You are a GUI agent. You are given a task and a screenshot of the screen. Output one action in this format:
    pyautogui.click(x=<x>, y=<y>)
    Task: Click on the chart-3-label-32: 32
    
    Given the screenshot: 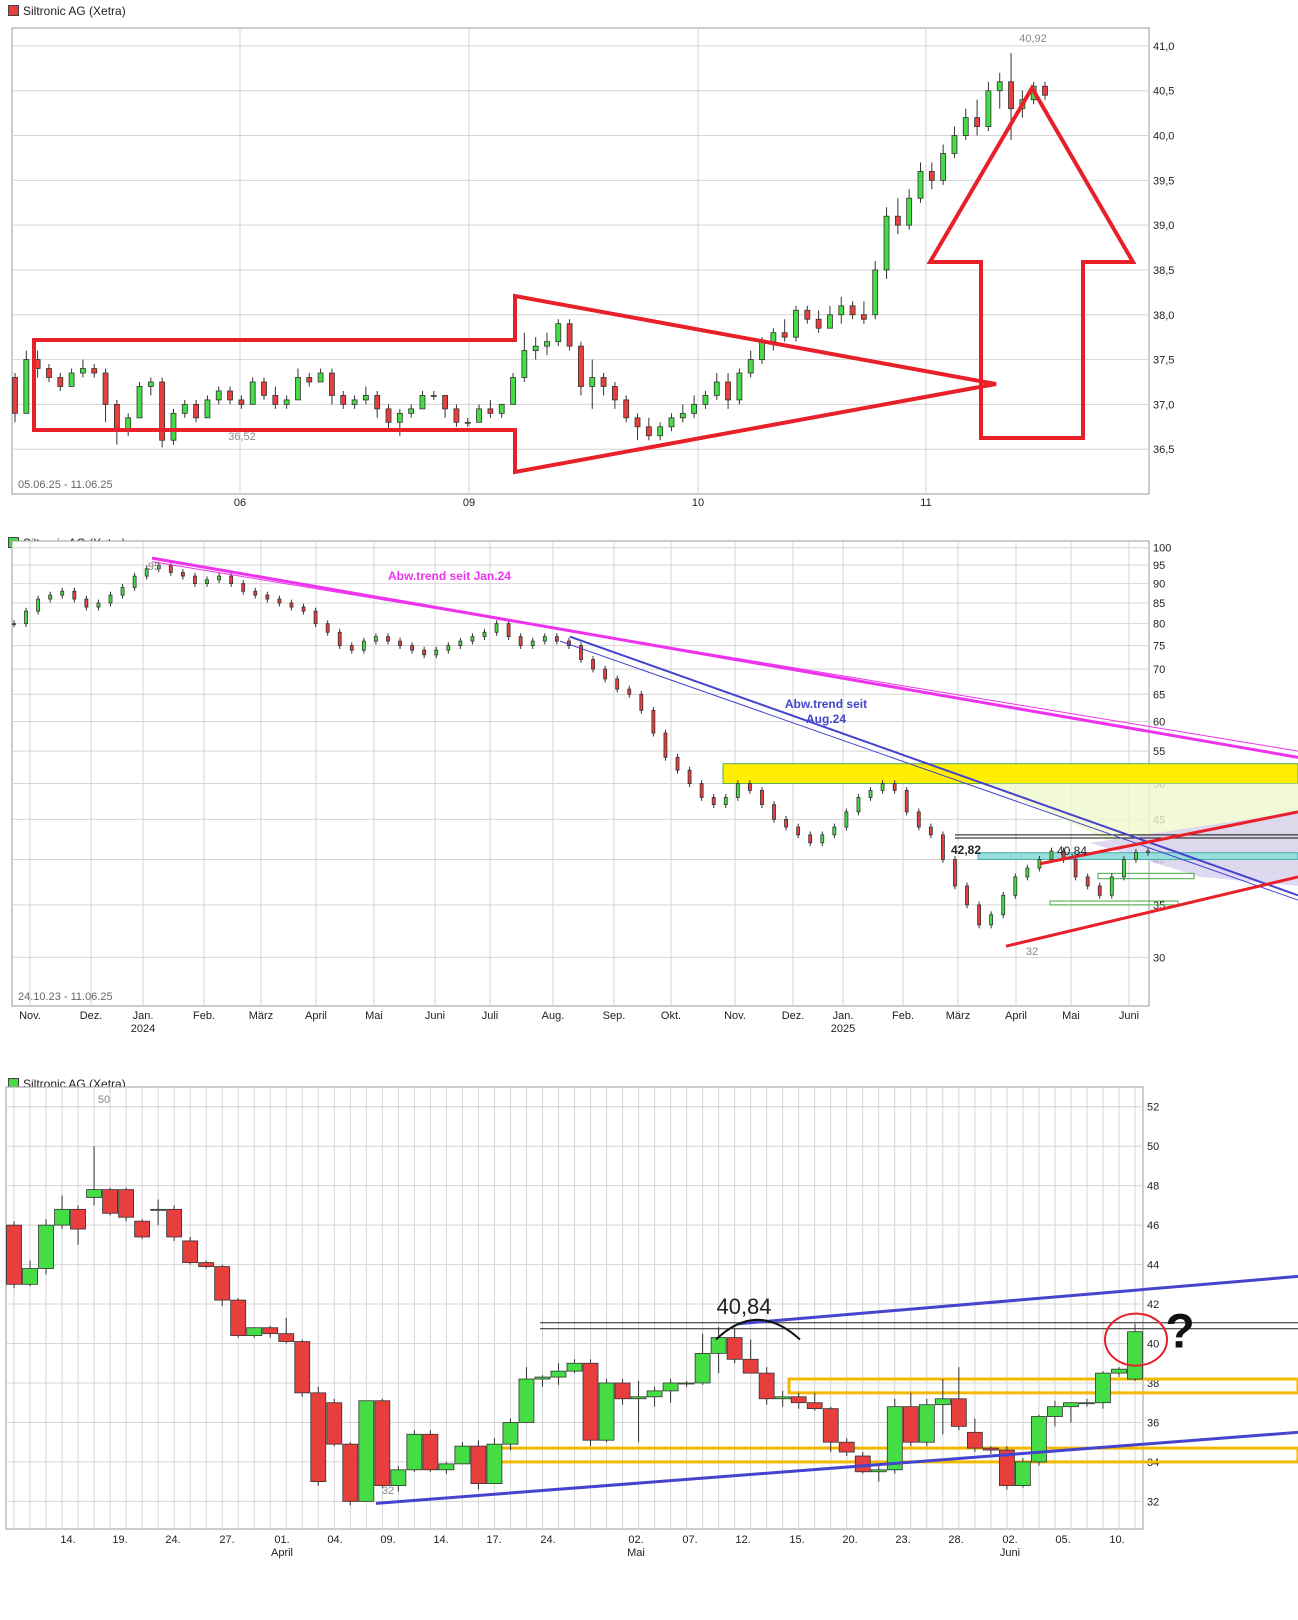 What is the action you would take?
    pyautogui.click(x=388, y=1491)
    